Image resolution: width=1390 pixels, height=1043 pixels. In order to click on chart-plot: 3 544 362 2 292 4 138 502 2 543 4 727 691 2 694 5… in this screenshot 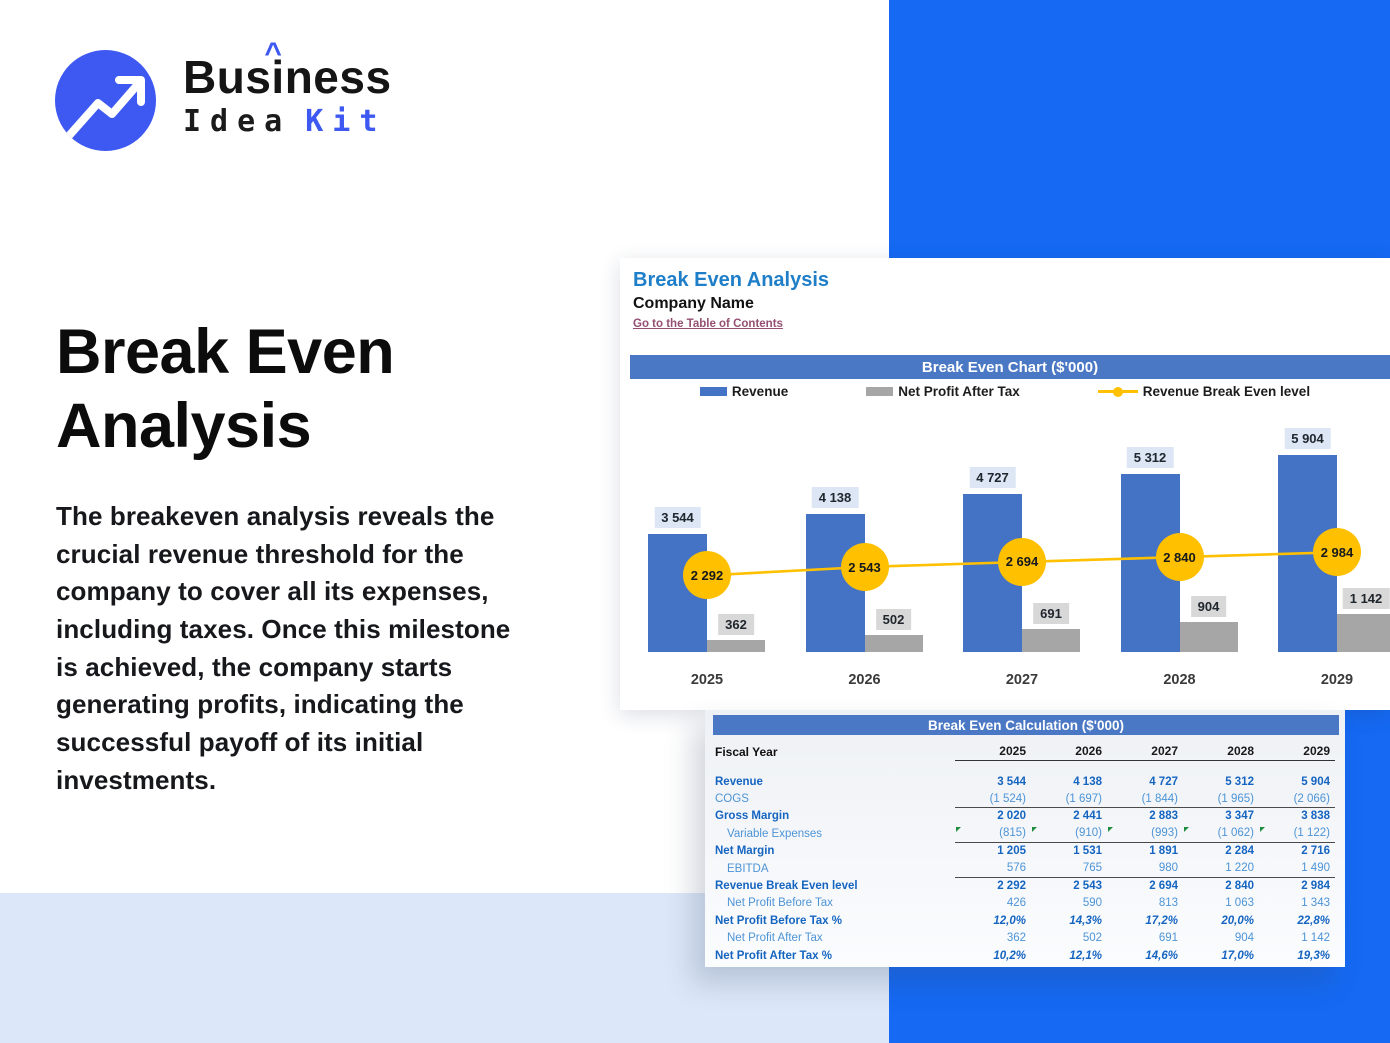, I will do `click(1005, 530)`.